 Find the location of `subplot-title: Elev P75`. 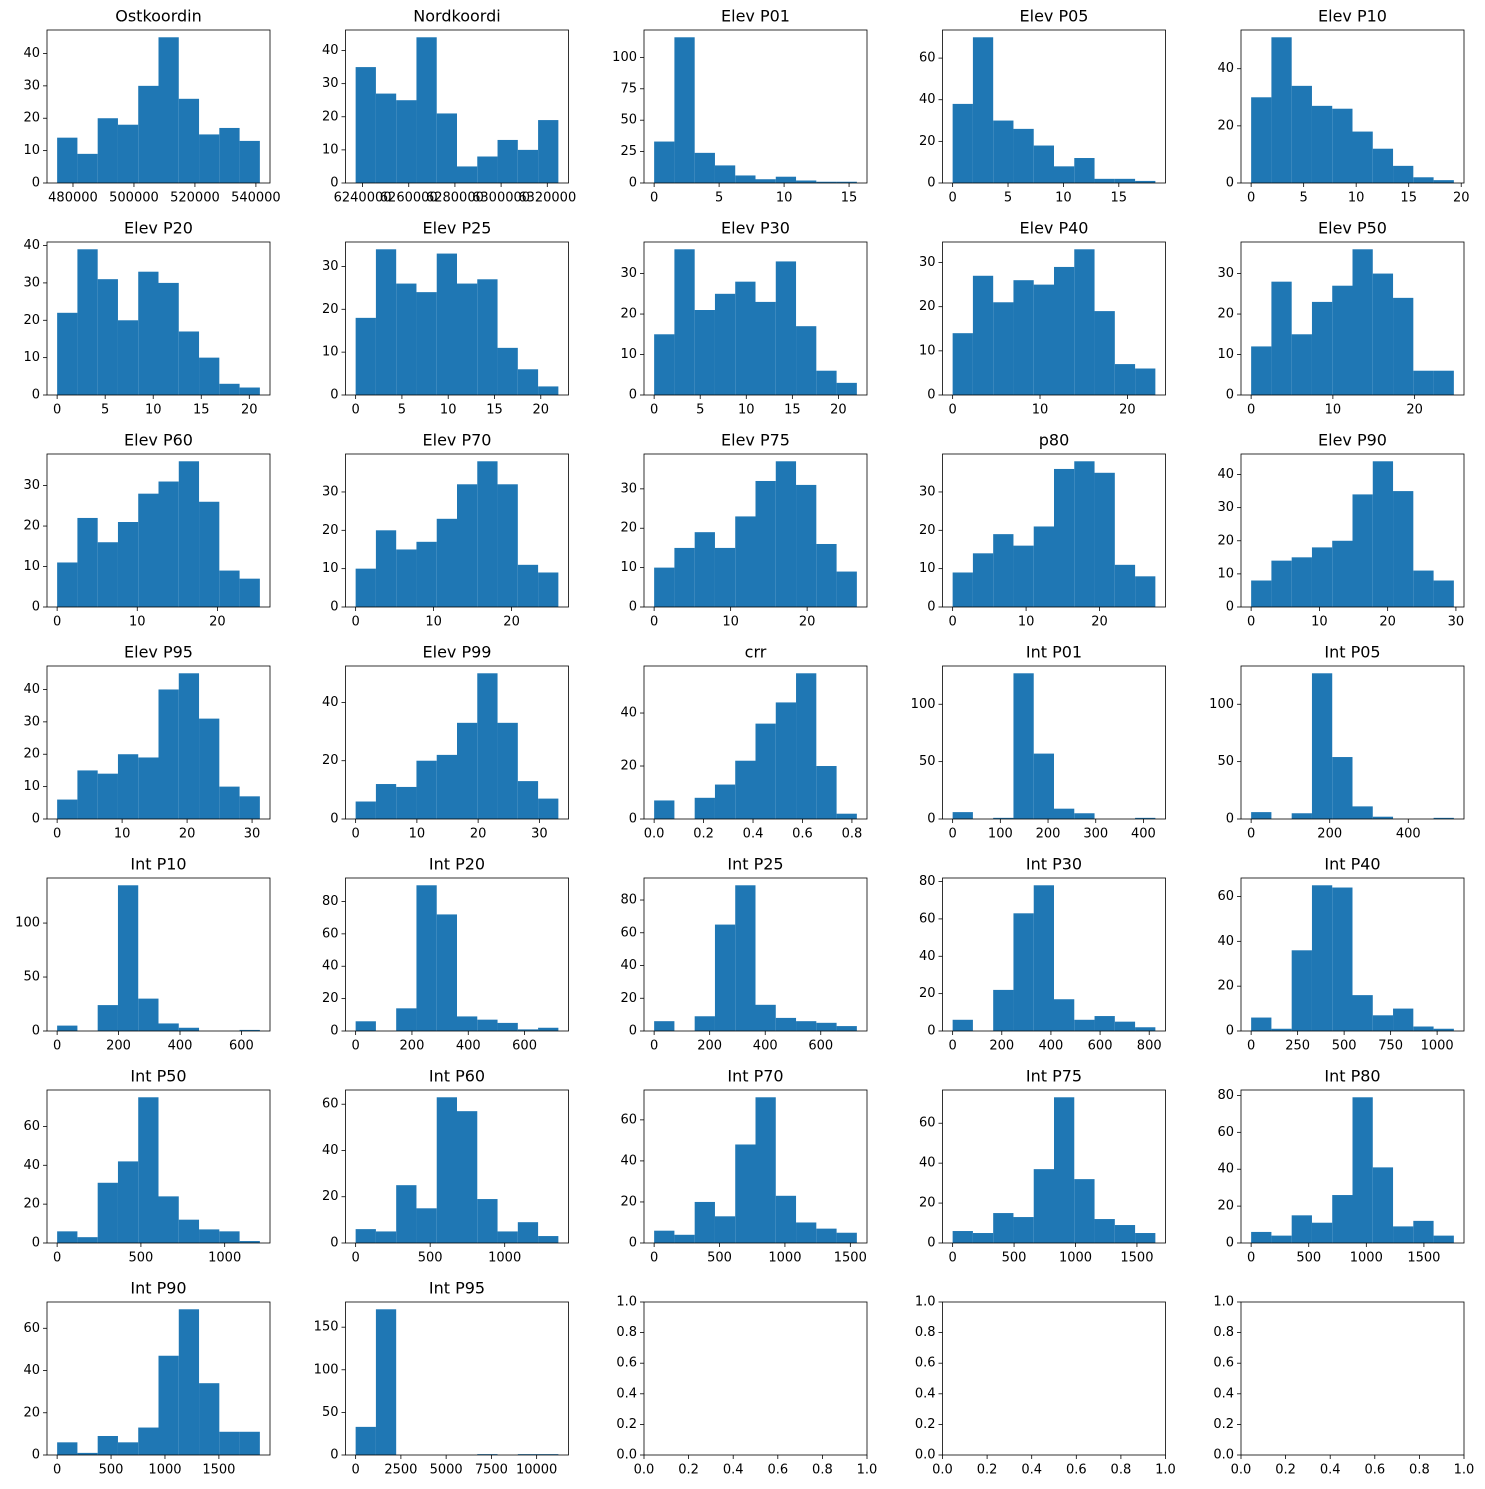

subplot-title: Elev P75 is located at coordinates (755, 440).